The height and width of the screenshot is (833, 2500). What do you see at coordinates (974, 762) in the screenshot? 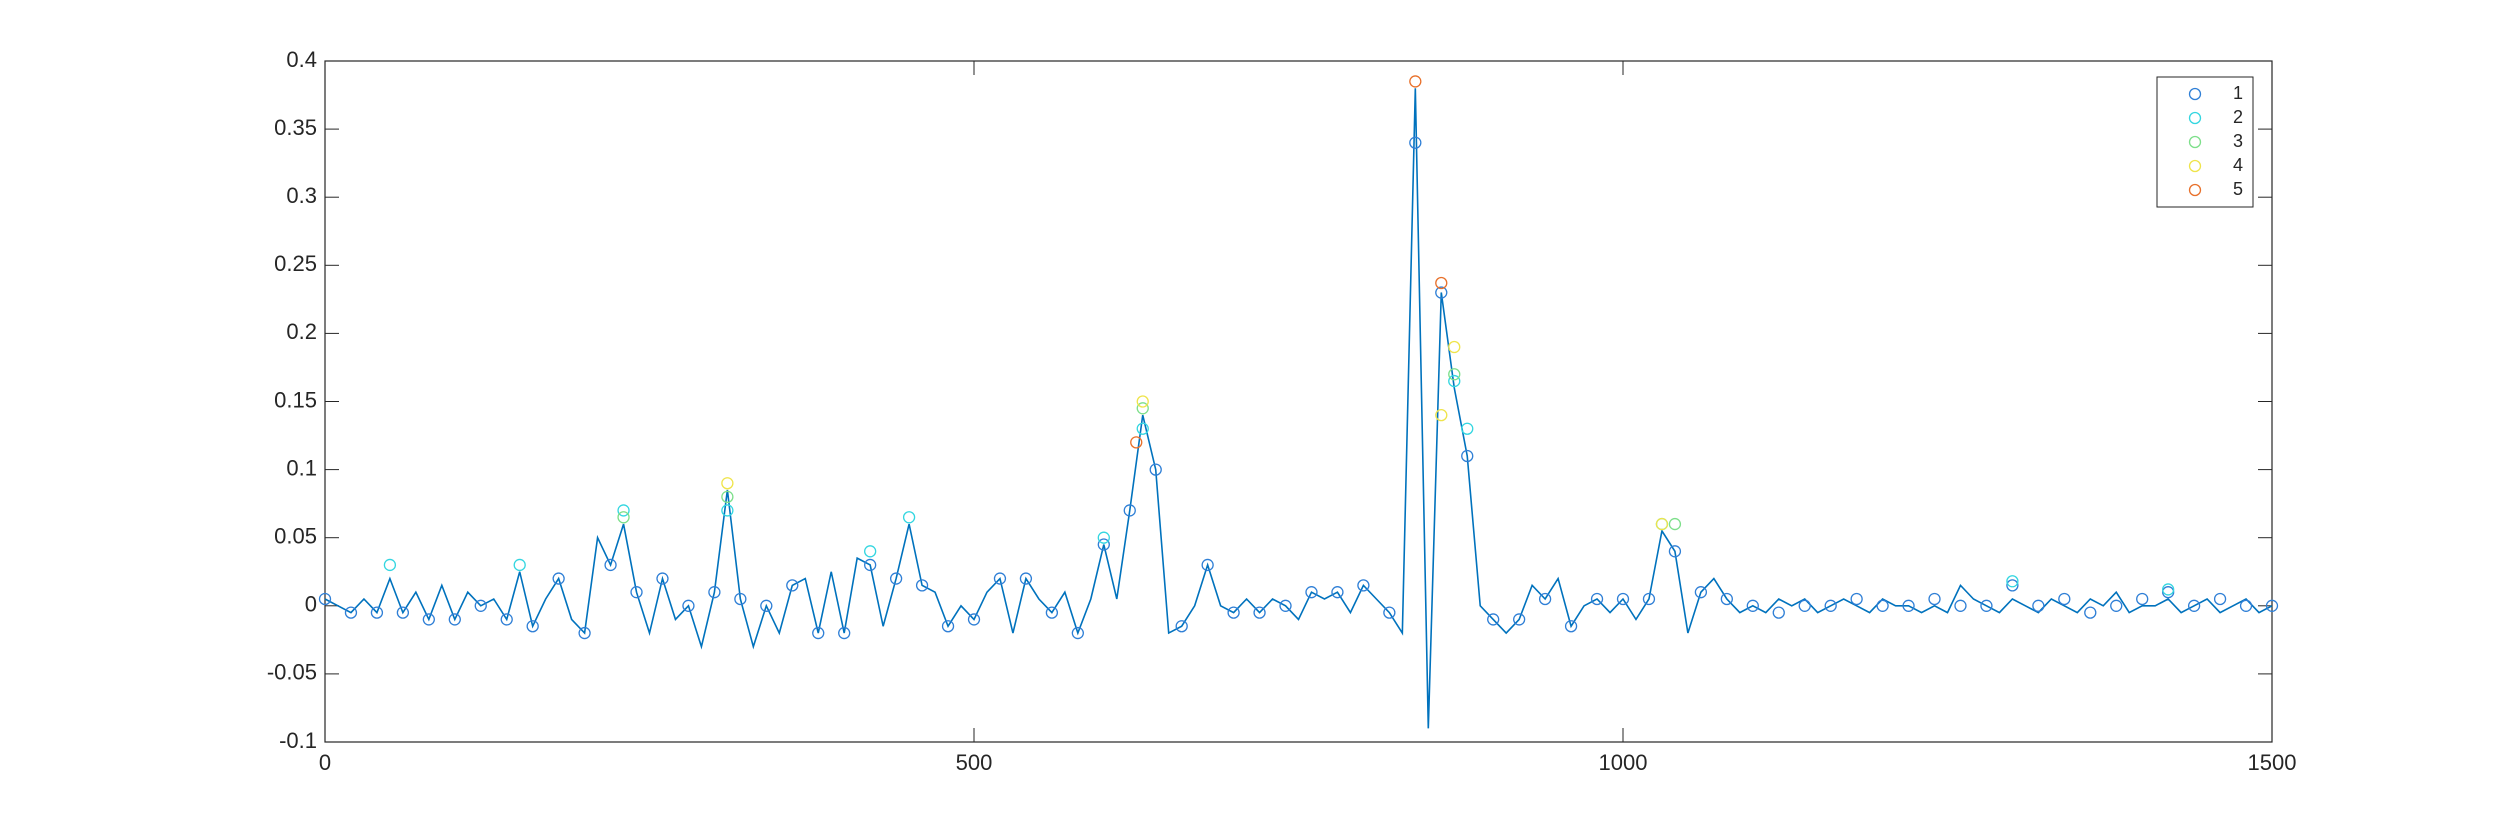
I see `x-tick-label: 500` at bounding box center [974, 762].